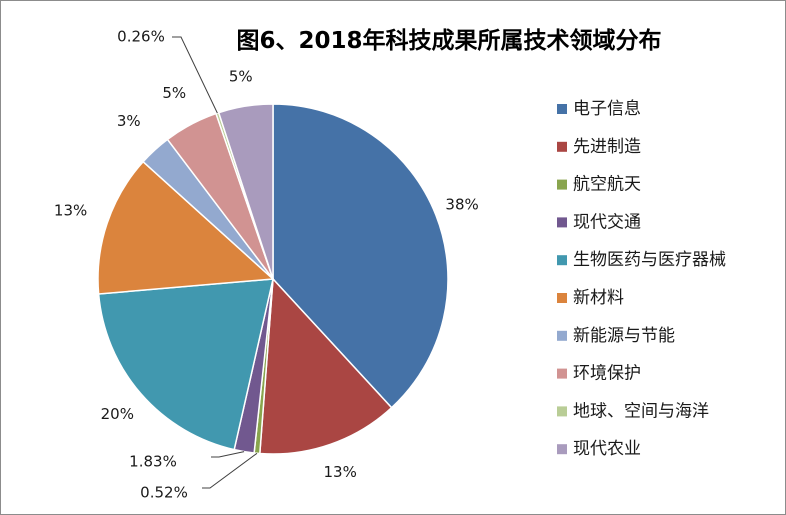 The height and width of the screenshot is (515, 786). What do you see at coordinates (624, 336) in the screenshot?
I see `legend-label-7: 新能源与节能` at bounding box center [624, 336].